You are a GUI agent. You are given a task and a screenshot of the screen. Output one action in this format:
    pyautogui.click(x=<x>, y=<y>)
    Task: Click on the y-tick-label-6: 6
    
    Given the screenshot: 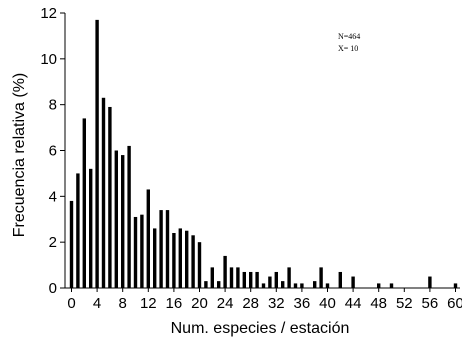 What is the action you would take?
    pyautogui.click(x=53, y=151)
    